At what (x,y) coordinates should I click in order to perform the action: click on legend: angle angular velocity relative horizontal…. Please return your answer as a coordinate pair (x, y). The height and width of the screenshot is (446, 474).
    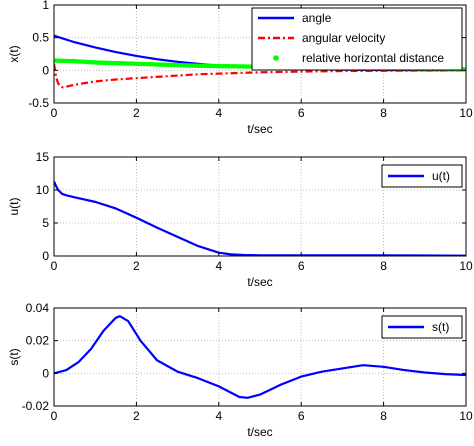
    Looking at the image, I should click on (357, 39).